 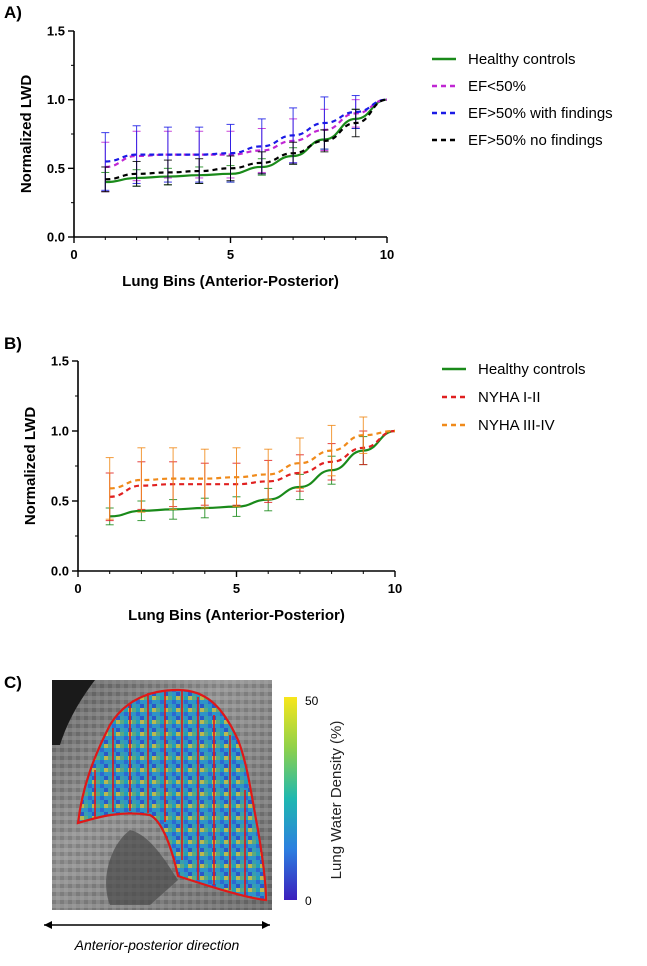 What do you see at coordinates (336, 800) in the screenshot?
I see `colorbar-title: Lung Water Density (%)` at bounding box center [336, 800].